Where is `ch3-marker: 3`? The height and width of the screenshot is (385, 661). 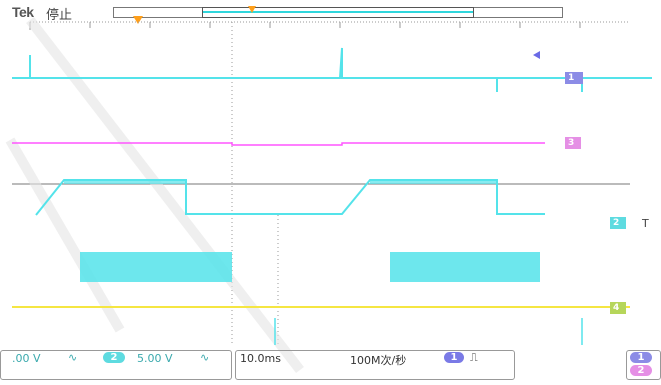 ch3-marker: 3 is located at coordinates (573, 143).